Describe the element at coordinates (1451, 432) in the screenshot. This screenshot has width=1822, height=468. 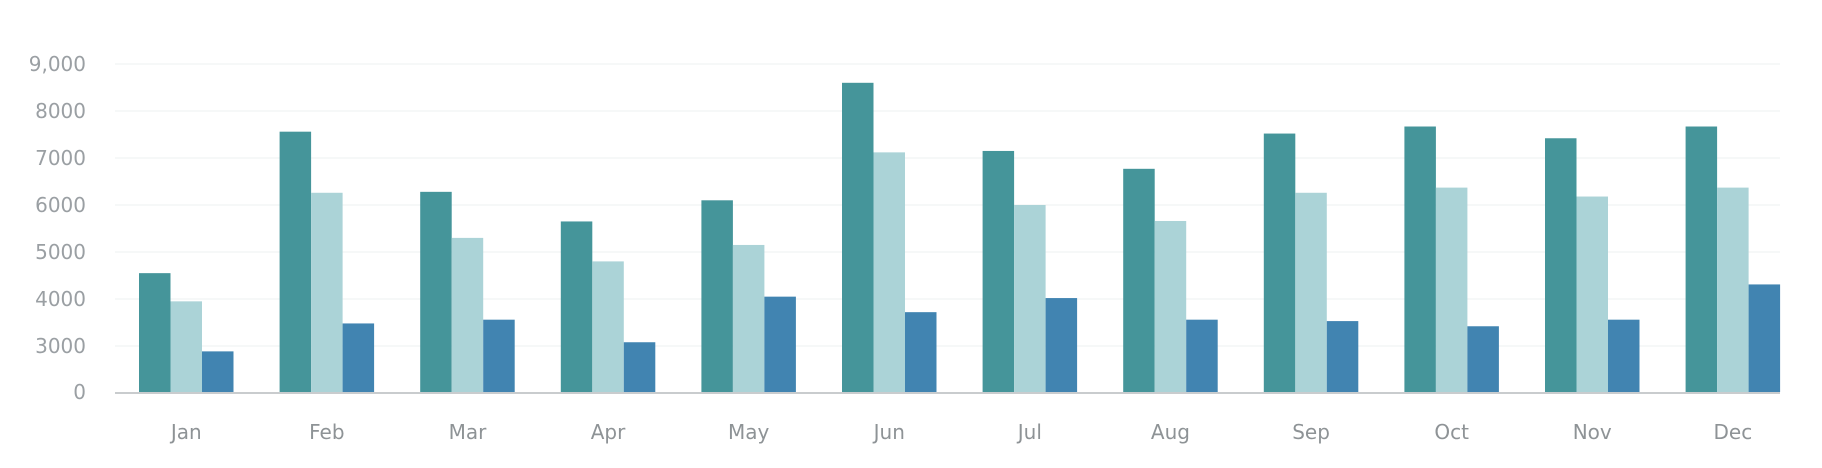
I see `x-tick-label: Oct` at that location.